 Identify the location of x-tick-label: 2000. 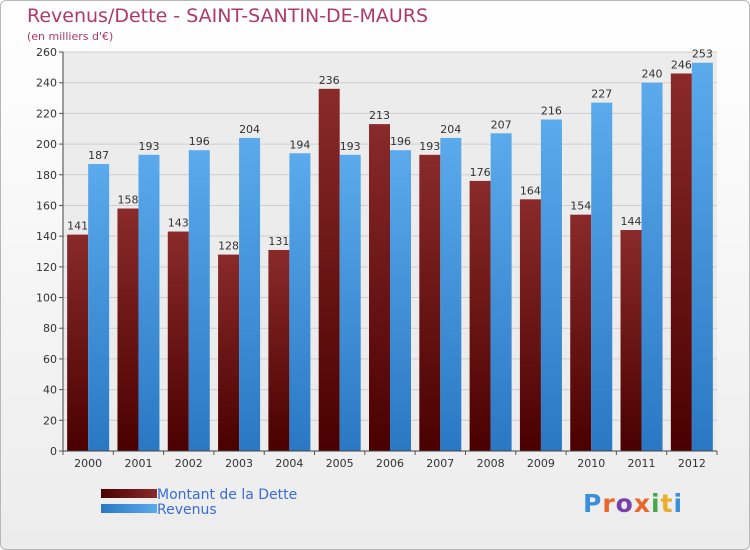
(88, 463).